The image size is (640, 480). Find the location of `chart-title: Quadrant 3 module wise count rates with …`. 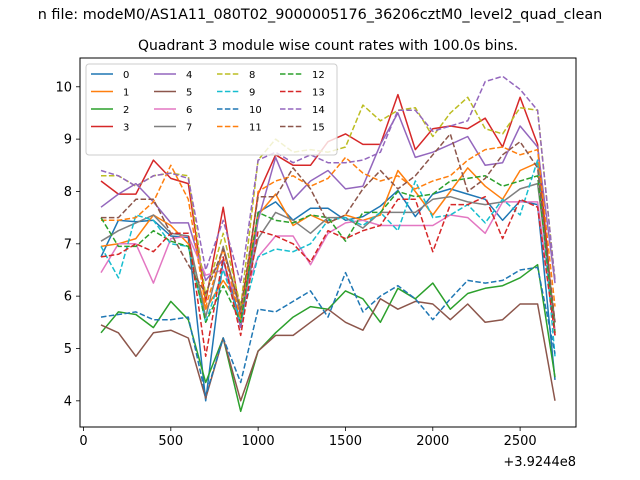

chart-title: Quadrant 3 module wise count rates with … is located at coordinates (328, 46).